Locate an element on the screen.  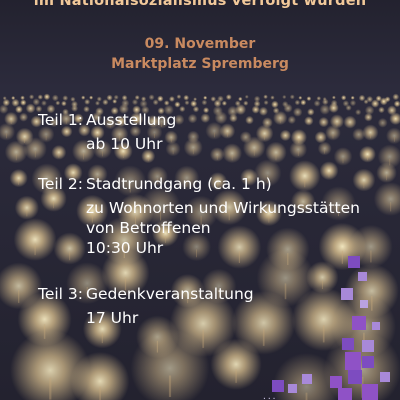
program-part-2-time: 10:30 Uhr is located at coordinates (125, 248).